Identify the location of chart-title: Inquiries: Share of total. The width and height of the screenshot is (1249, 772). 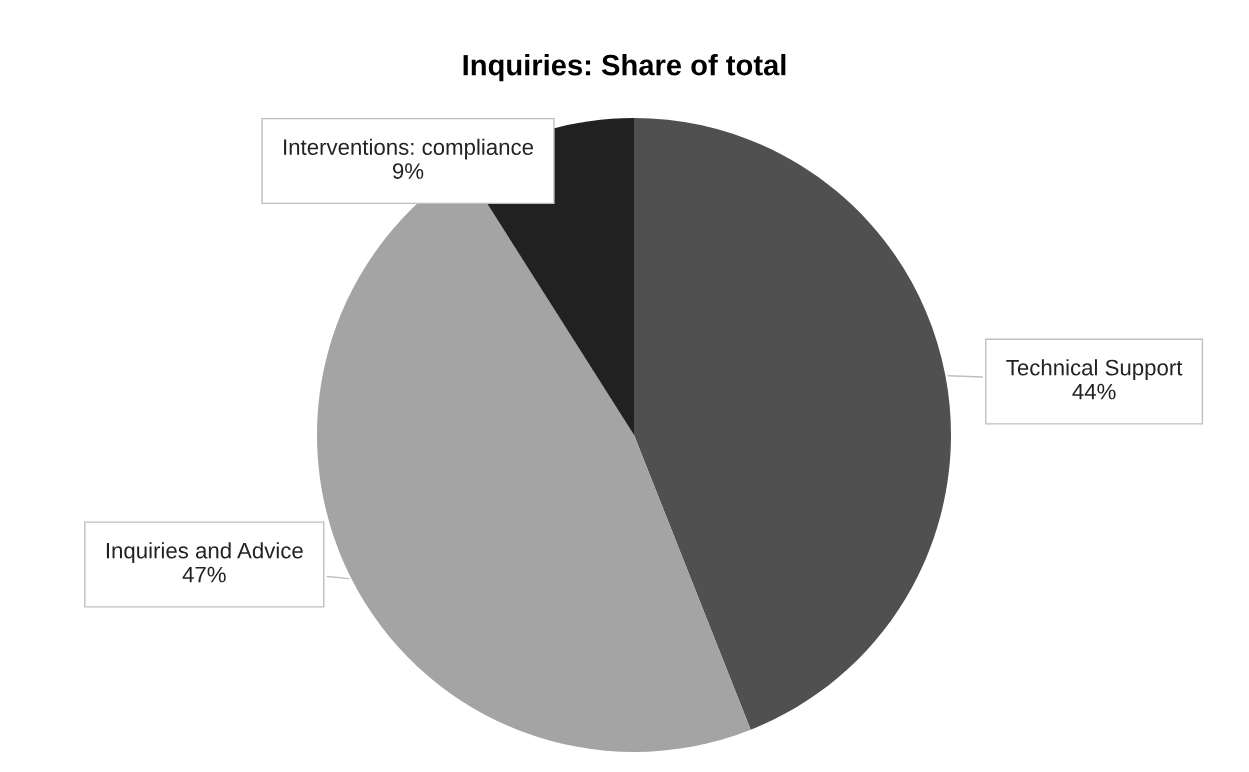
(624, 68).